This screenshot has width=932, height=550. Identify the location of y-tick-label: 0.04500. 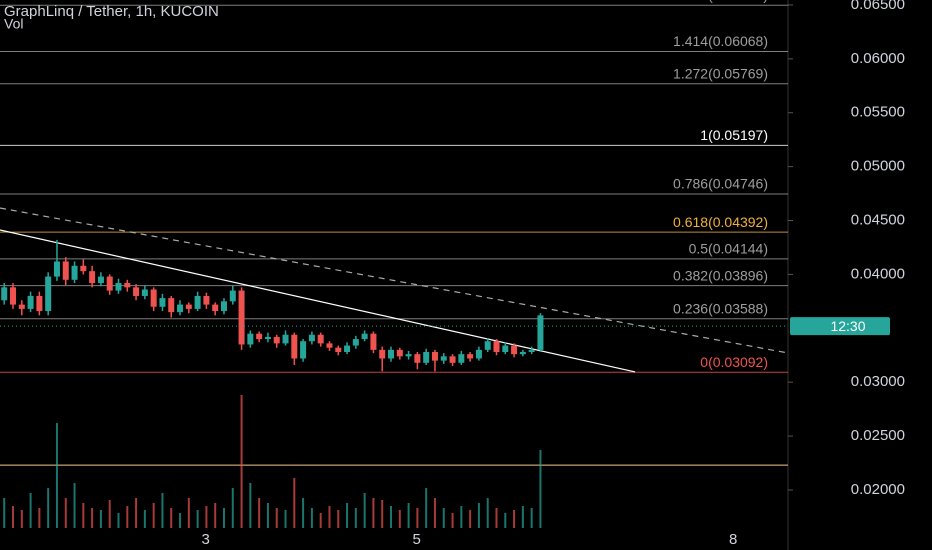
(878, 219).